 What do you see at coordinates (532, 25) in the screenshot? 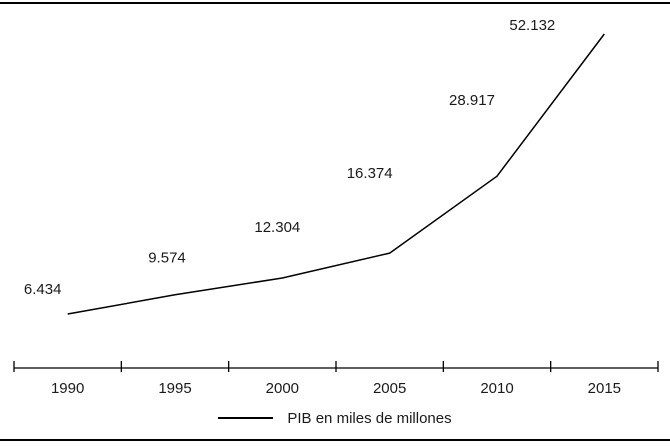
I see `data-point-label: 52.132` at bounding box center [532, 25].